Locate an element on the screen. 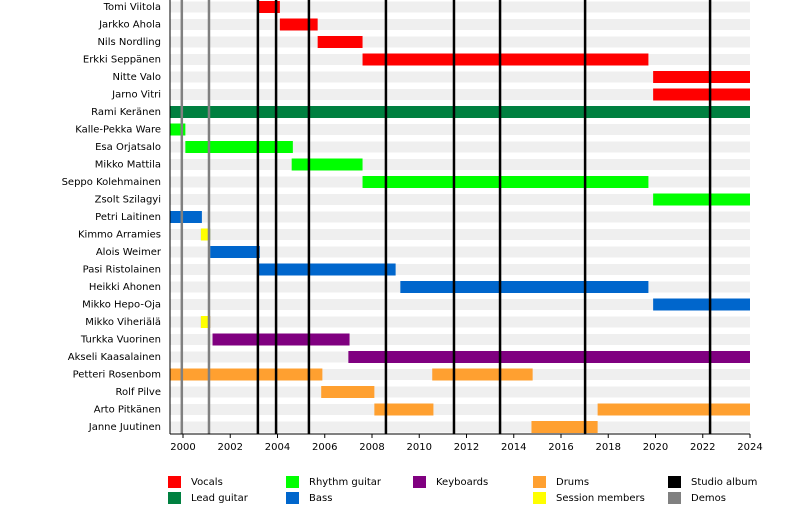 The height and width of the screenshot is (512, 800). legend-label: Lead guitar is located at coordinates (220, 498).